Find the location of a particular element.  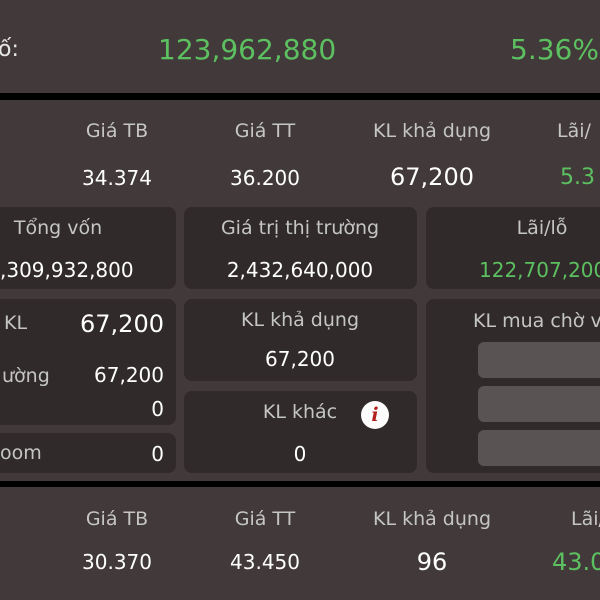

profit-loss-label: Lãi/lỗ is located at coordinates (542, 228).